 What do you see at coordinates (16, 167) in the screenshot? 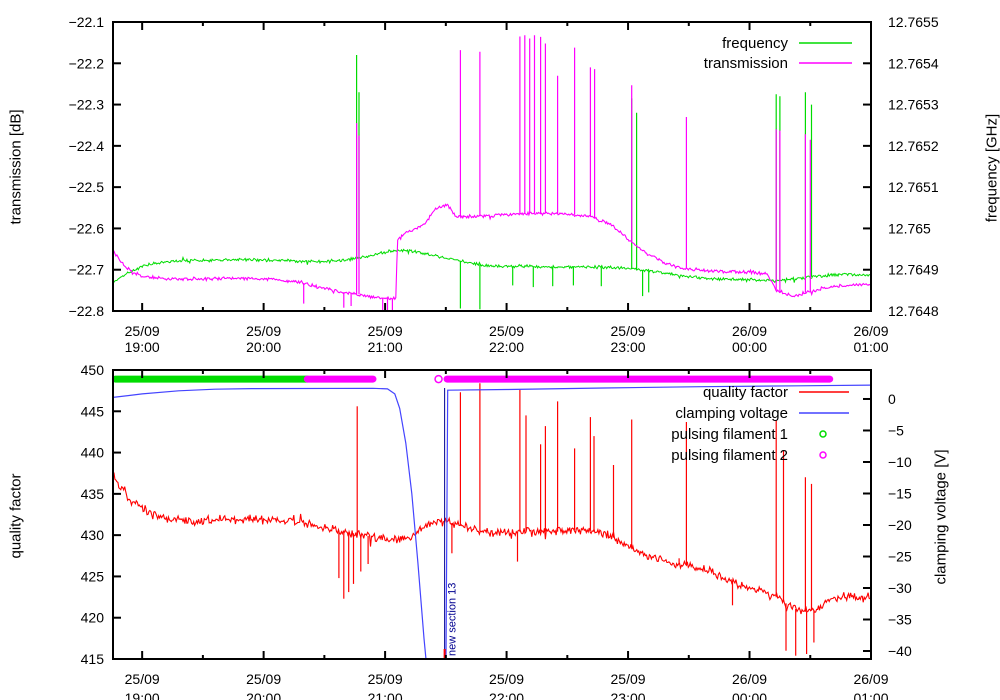
I see `top-left-axis-title: transmission [dB]` at bounding box center [16, 167].